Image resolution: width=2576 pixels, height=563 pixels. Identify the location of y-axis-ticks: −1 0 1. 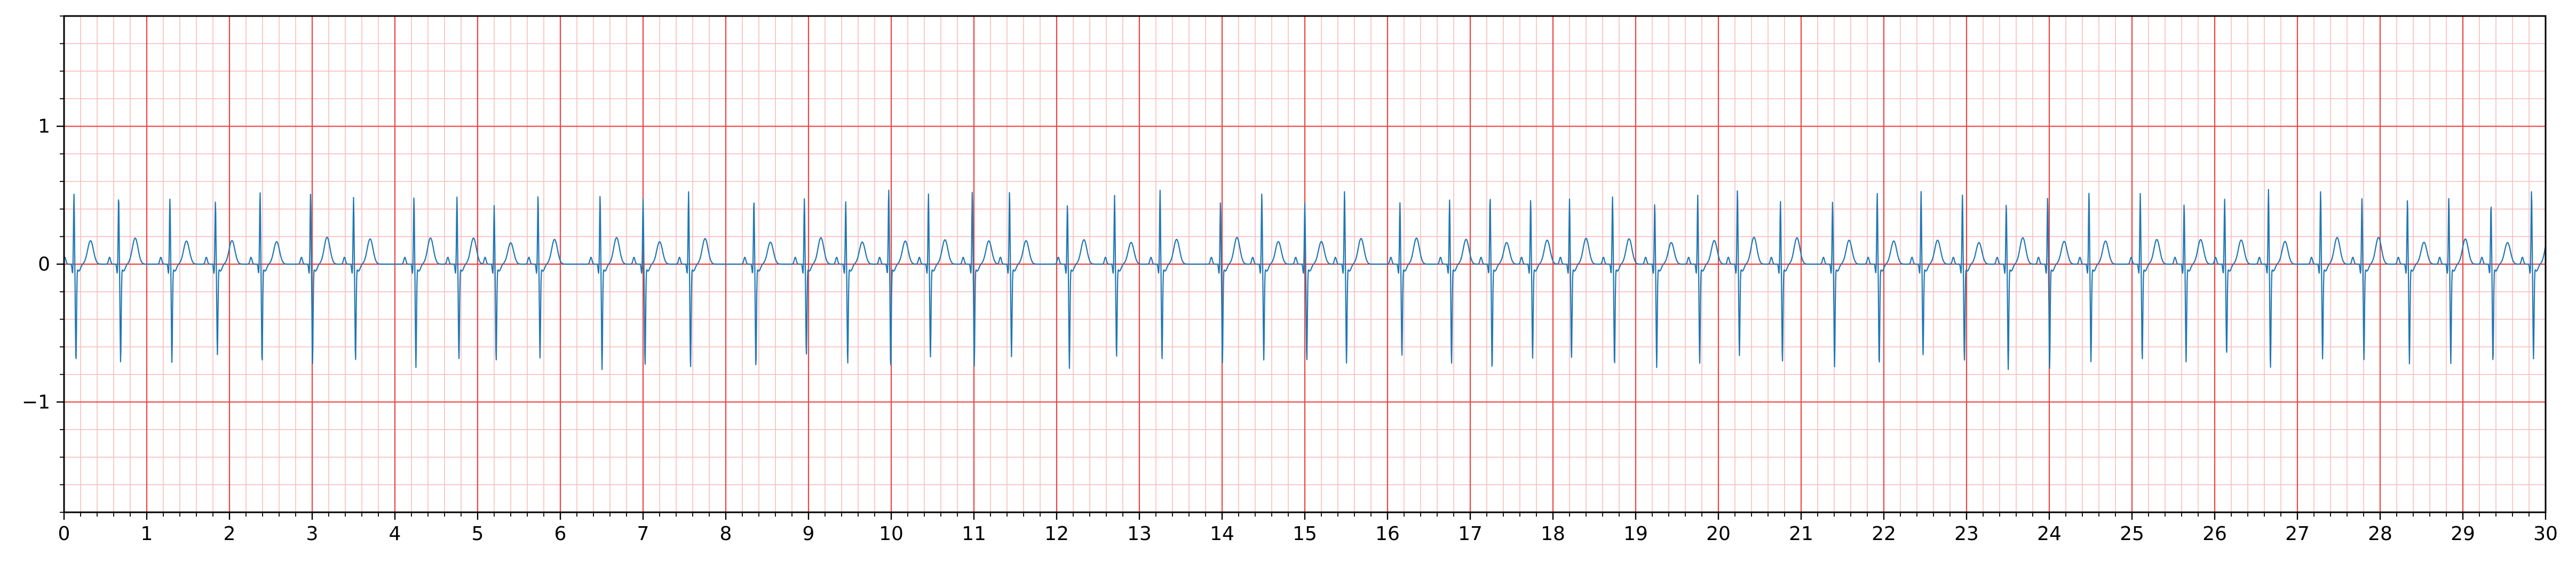
(43, 264).